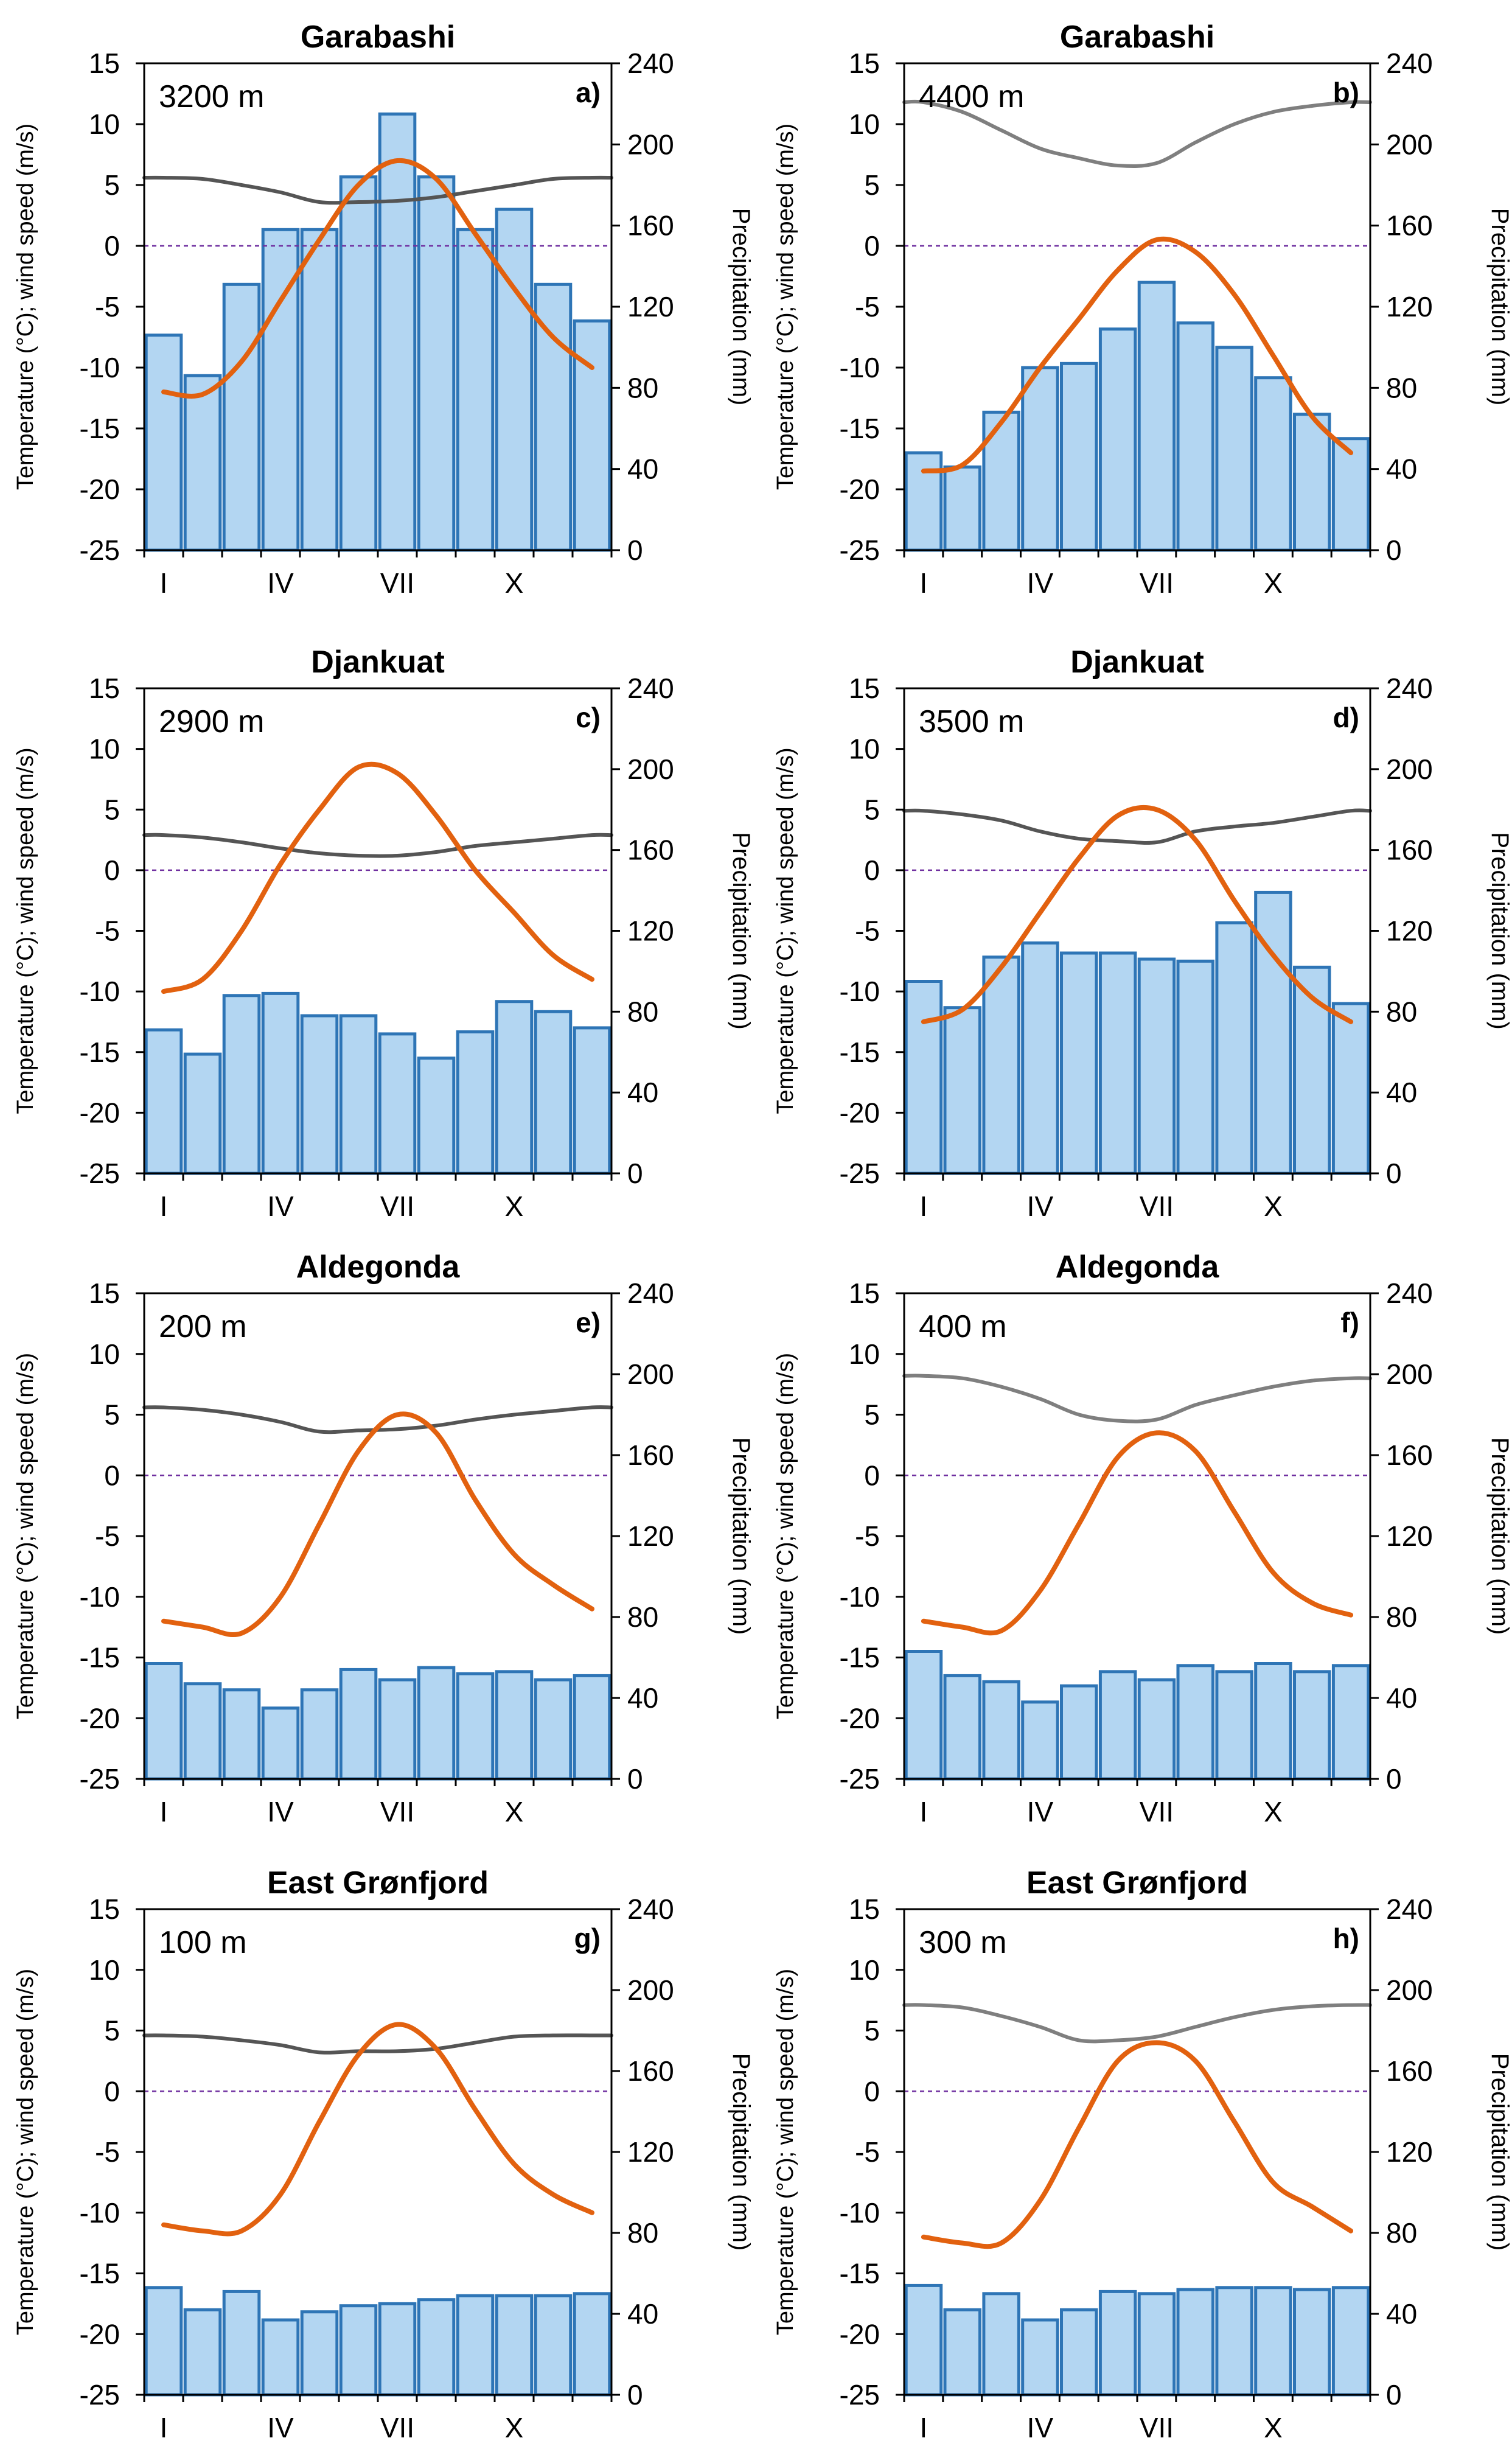 This screenshot has height=2452, width=1512. What do you see at coordinates (963, 1942) in the screenshot?
I see `elevation-label: 300 m` at bounding box center [963, 1942].